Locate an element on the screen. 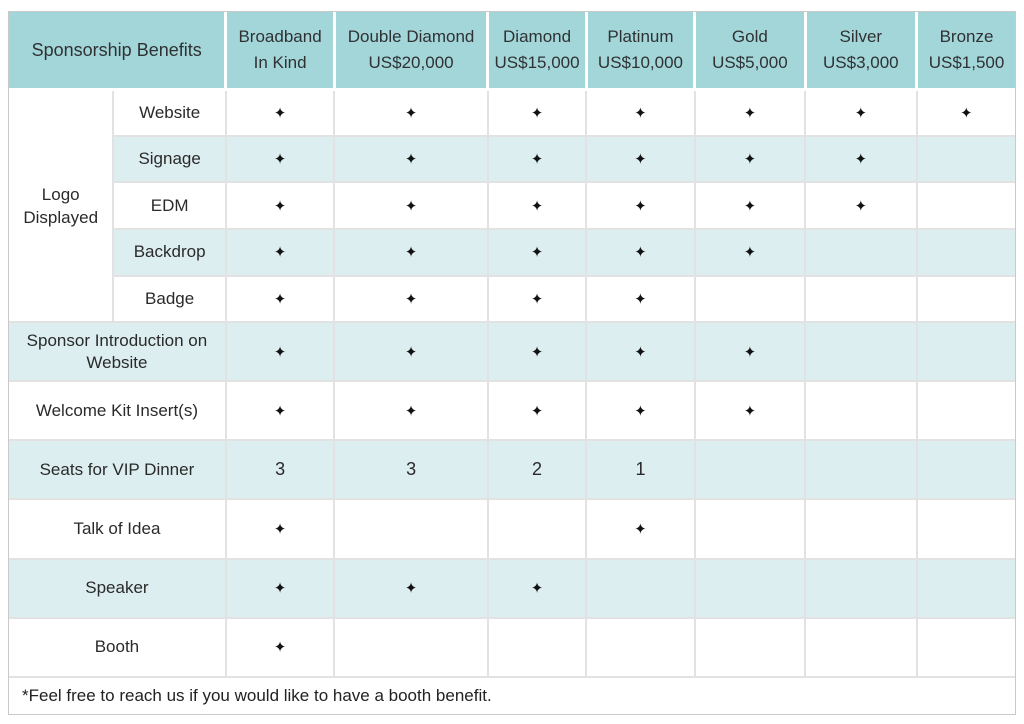 The width and height of the screenshot is (1024, 724). benefit-label: Speaker is located at coordinates (118, 588).